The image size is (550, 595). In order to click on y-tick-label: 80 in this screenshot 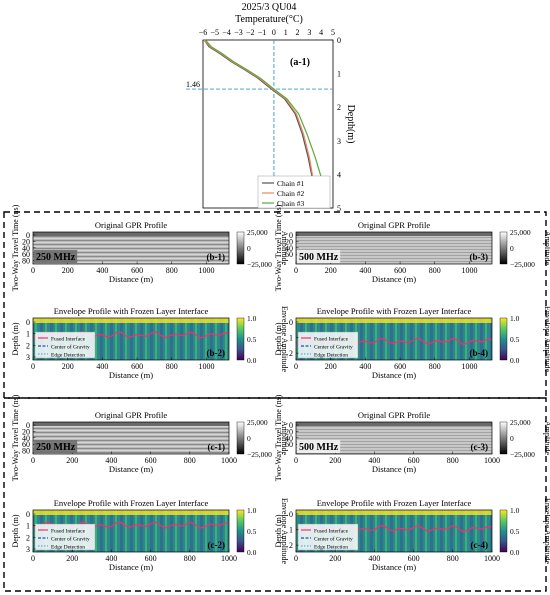, I will do `click(26, 261)`.